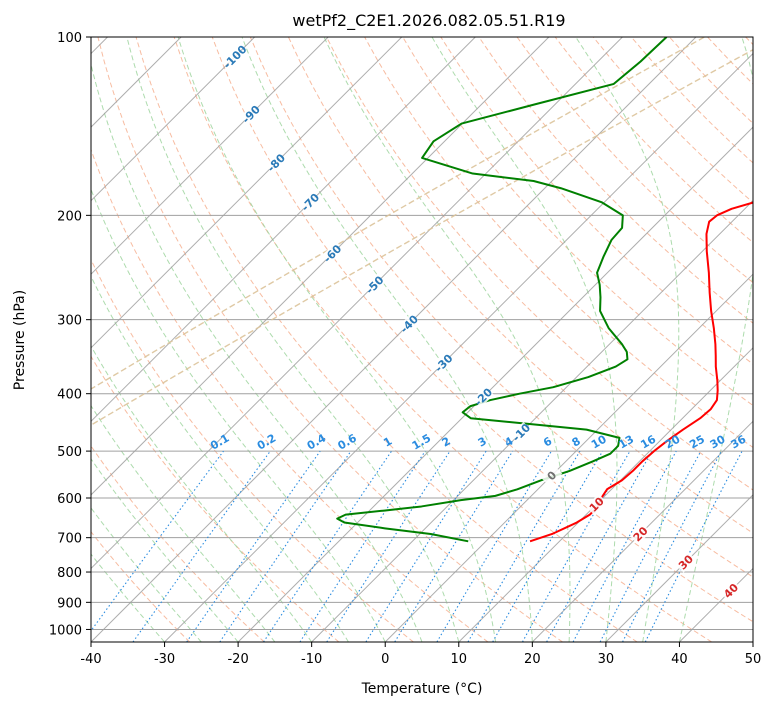 The height and width of the screenshot is (708, 775). I want to click on y-tick-label: 600, so click(69, 499).